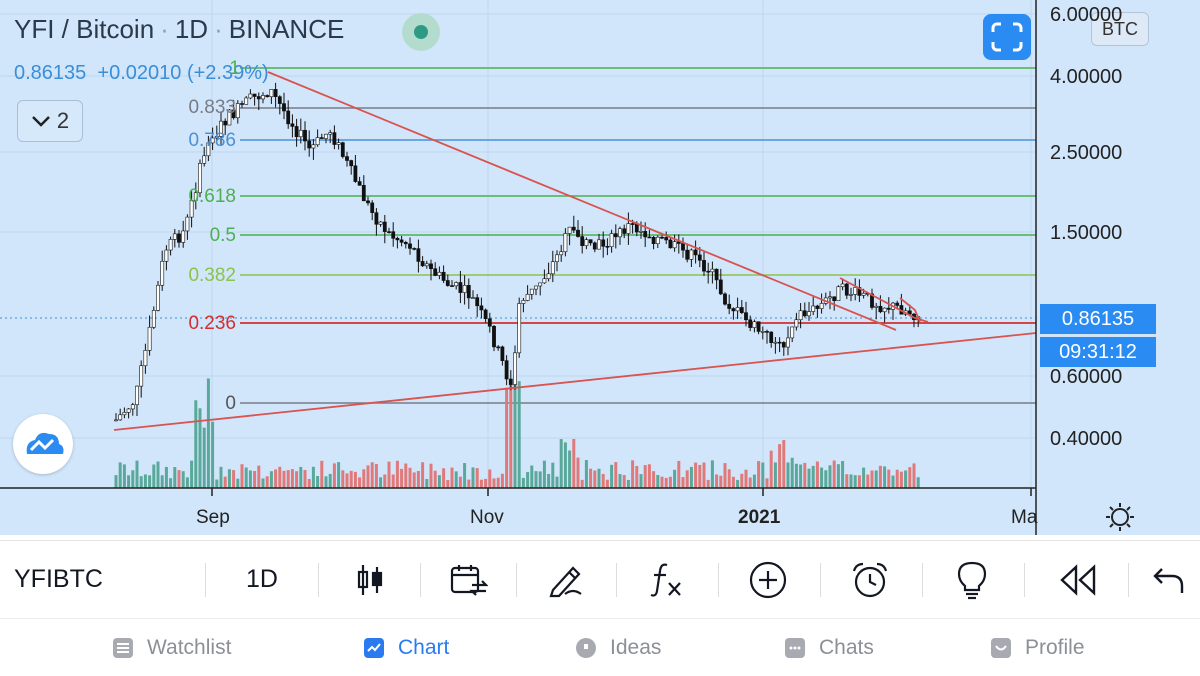 Image resolution: width=1200 pixels, height=676 pixels. I want to click on interval-selector: 1D, so click(262, 579).